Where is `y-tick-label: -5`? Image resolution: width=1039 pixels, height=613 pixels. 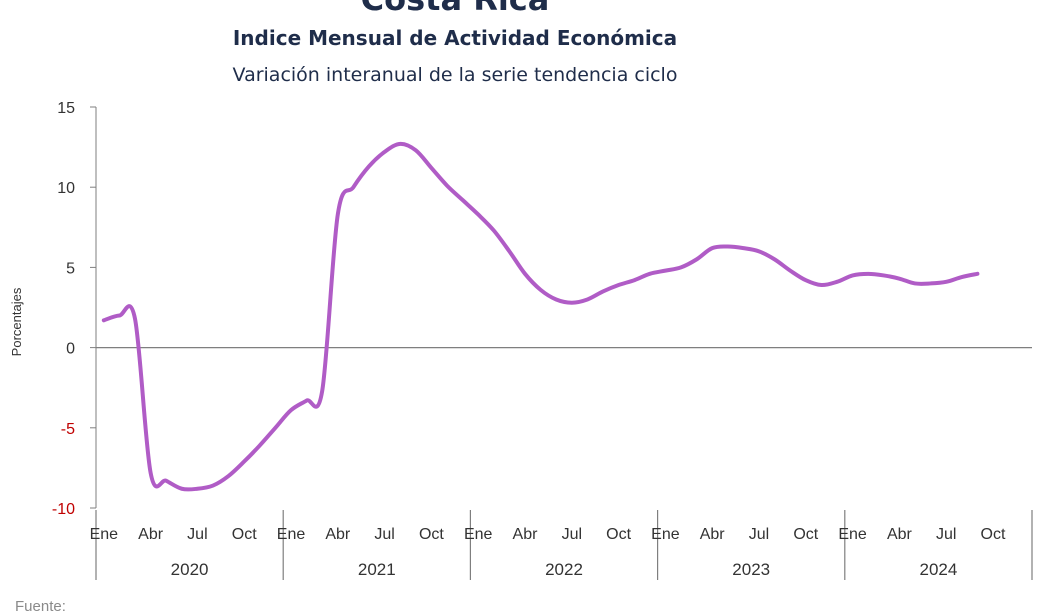
y-tick-label: -5 is located at coordinates (68, 429).